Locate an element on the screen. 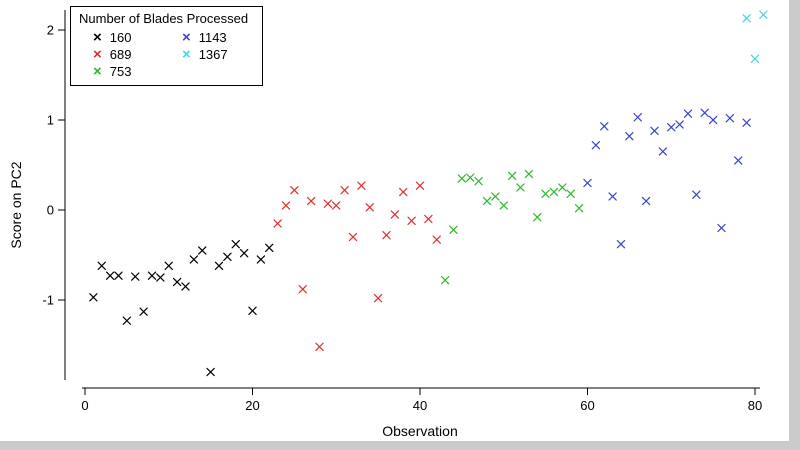 This screenshot has width=800, height=450. x-tick-label: 0 is located at coordinates (84, 405).